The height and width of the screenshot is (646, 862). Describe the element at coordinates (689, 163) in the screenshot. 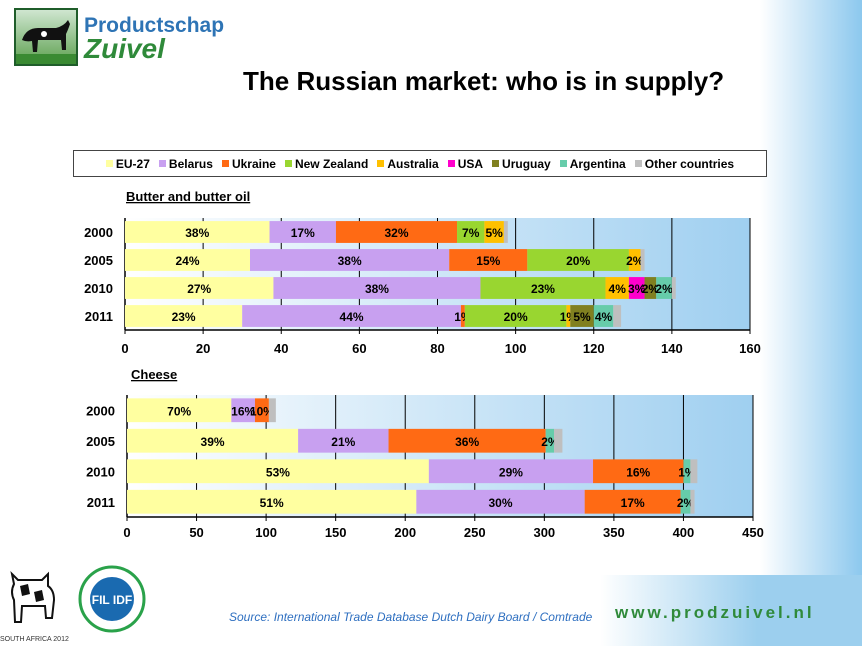

I see `legend-label: Other countries` at that location.